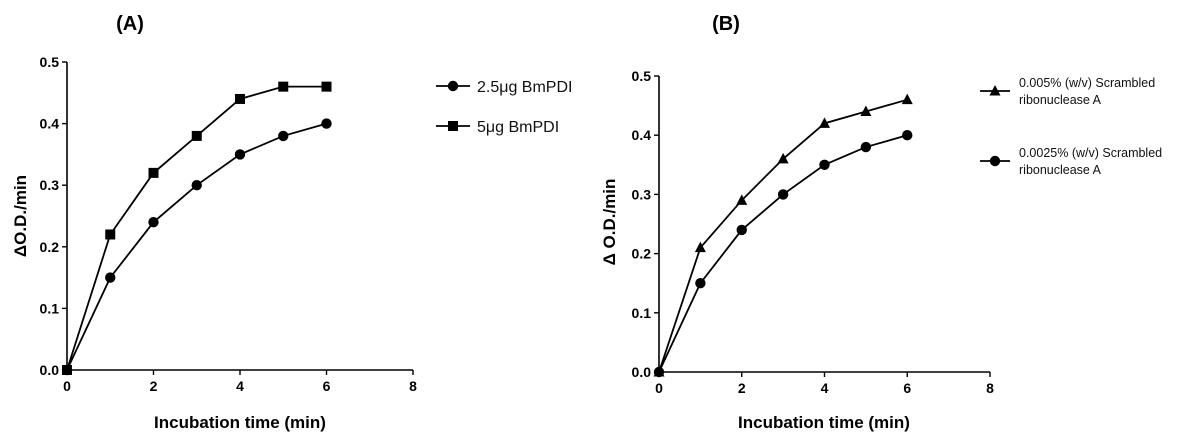 Image resolution: width=1189 pixels, height=437 pixels. Describe the element at coordinates (518, 127) in the screenshot. I see `legend-label: 5μg BmPDI` at that location.